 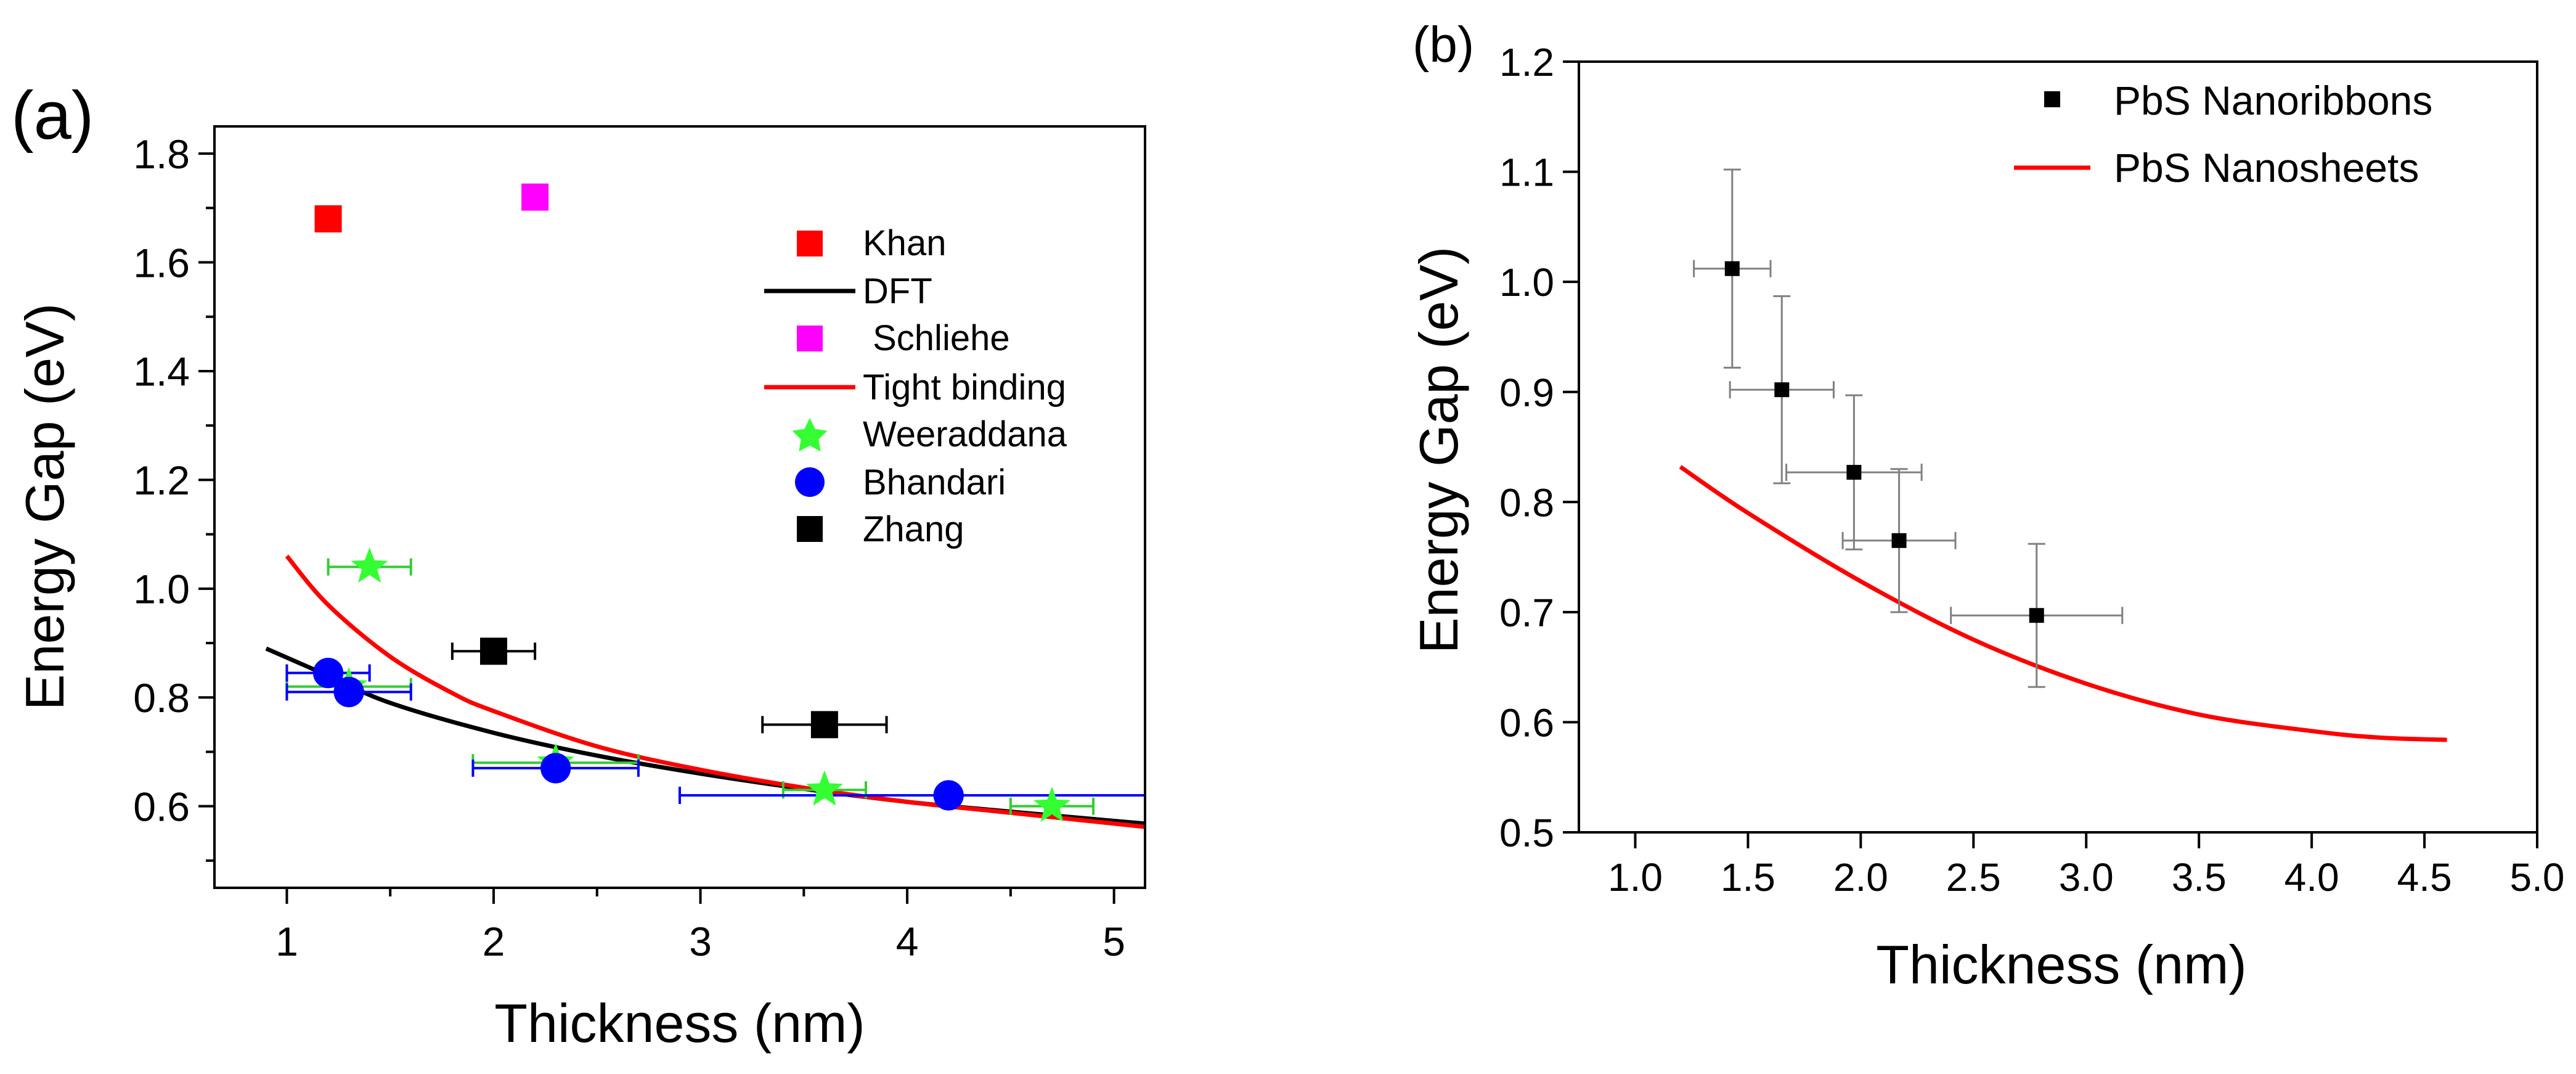 What do you see at coordinates (162, 372) in the screenshot?
I see `y-tick-label: 1.4` at bounding box center [162, 372].